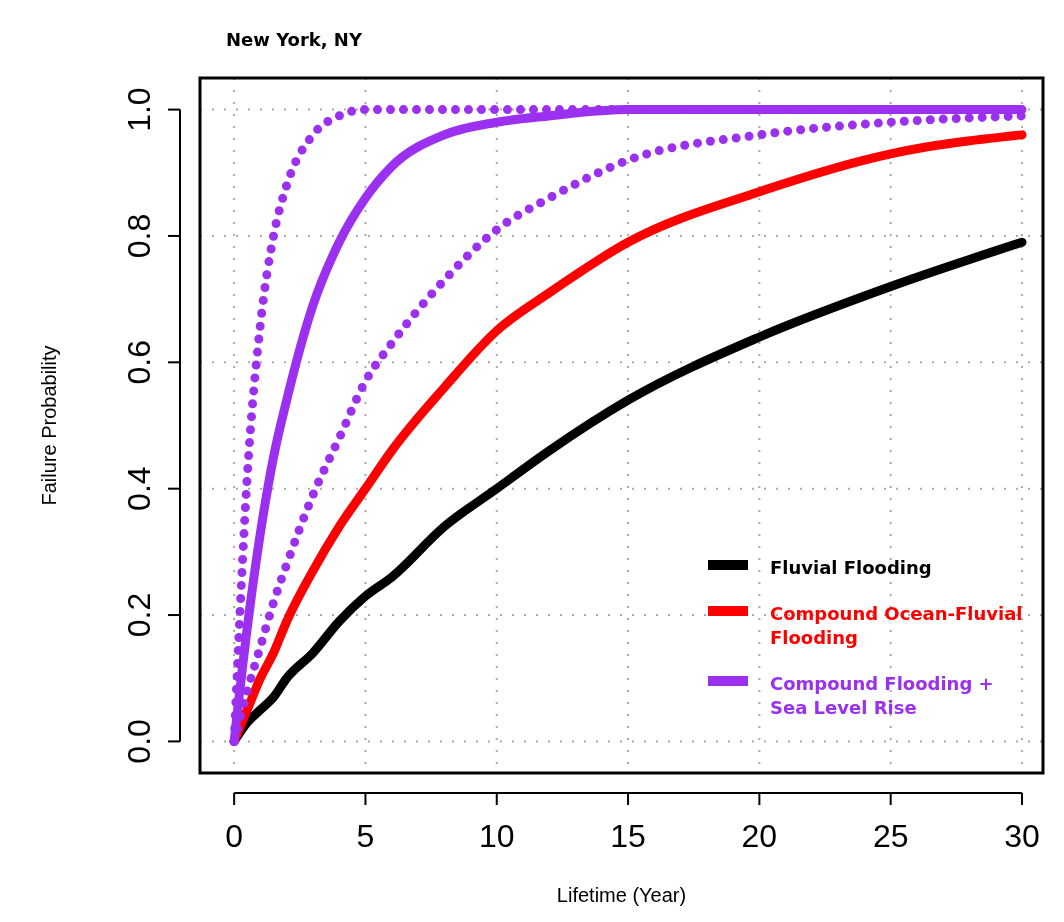 The width and height of the screenshot is (1064, 922). I want to click on chart-title: New York, NY, so click(294, 39).